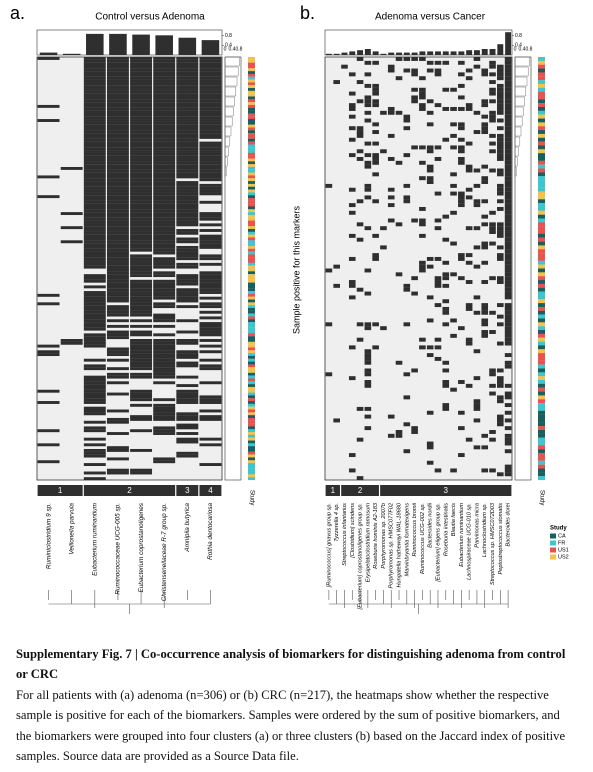 The image size is (593, 772). Describe the element at coordinates (485, 530) in the screenshot. I see `marker-name: Lachnoclostridium sp.` at that location.